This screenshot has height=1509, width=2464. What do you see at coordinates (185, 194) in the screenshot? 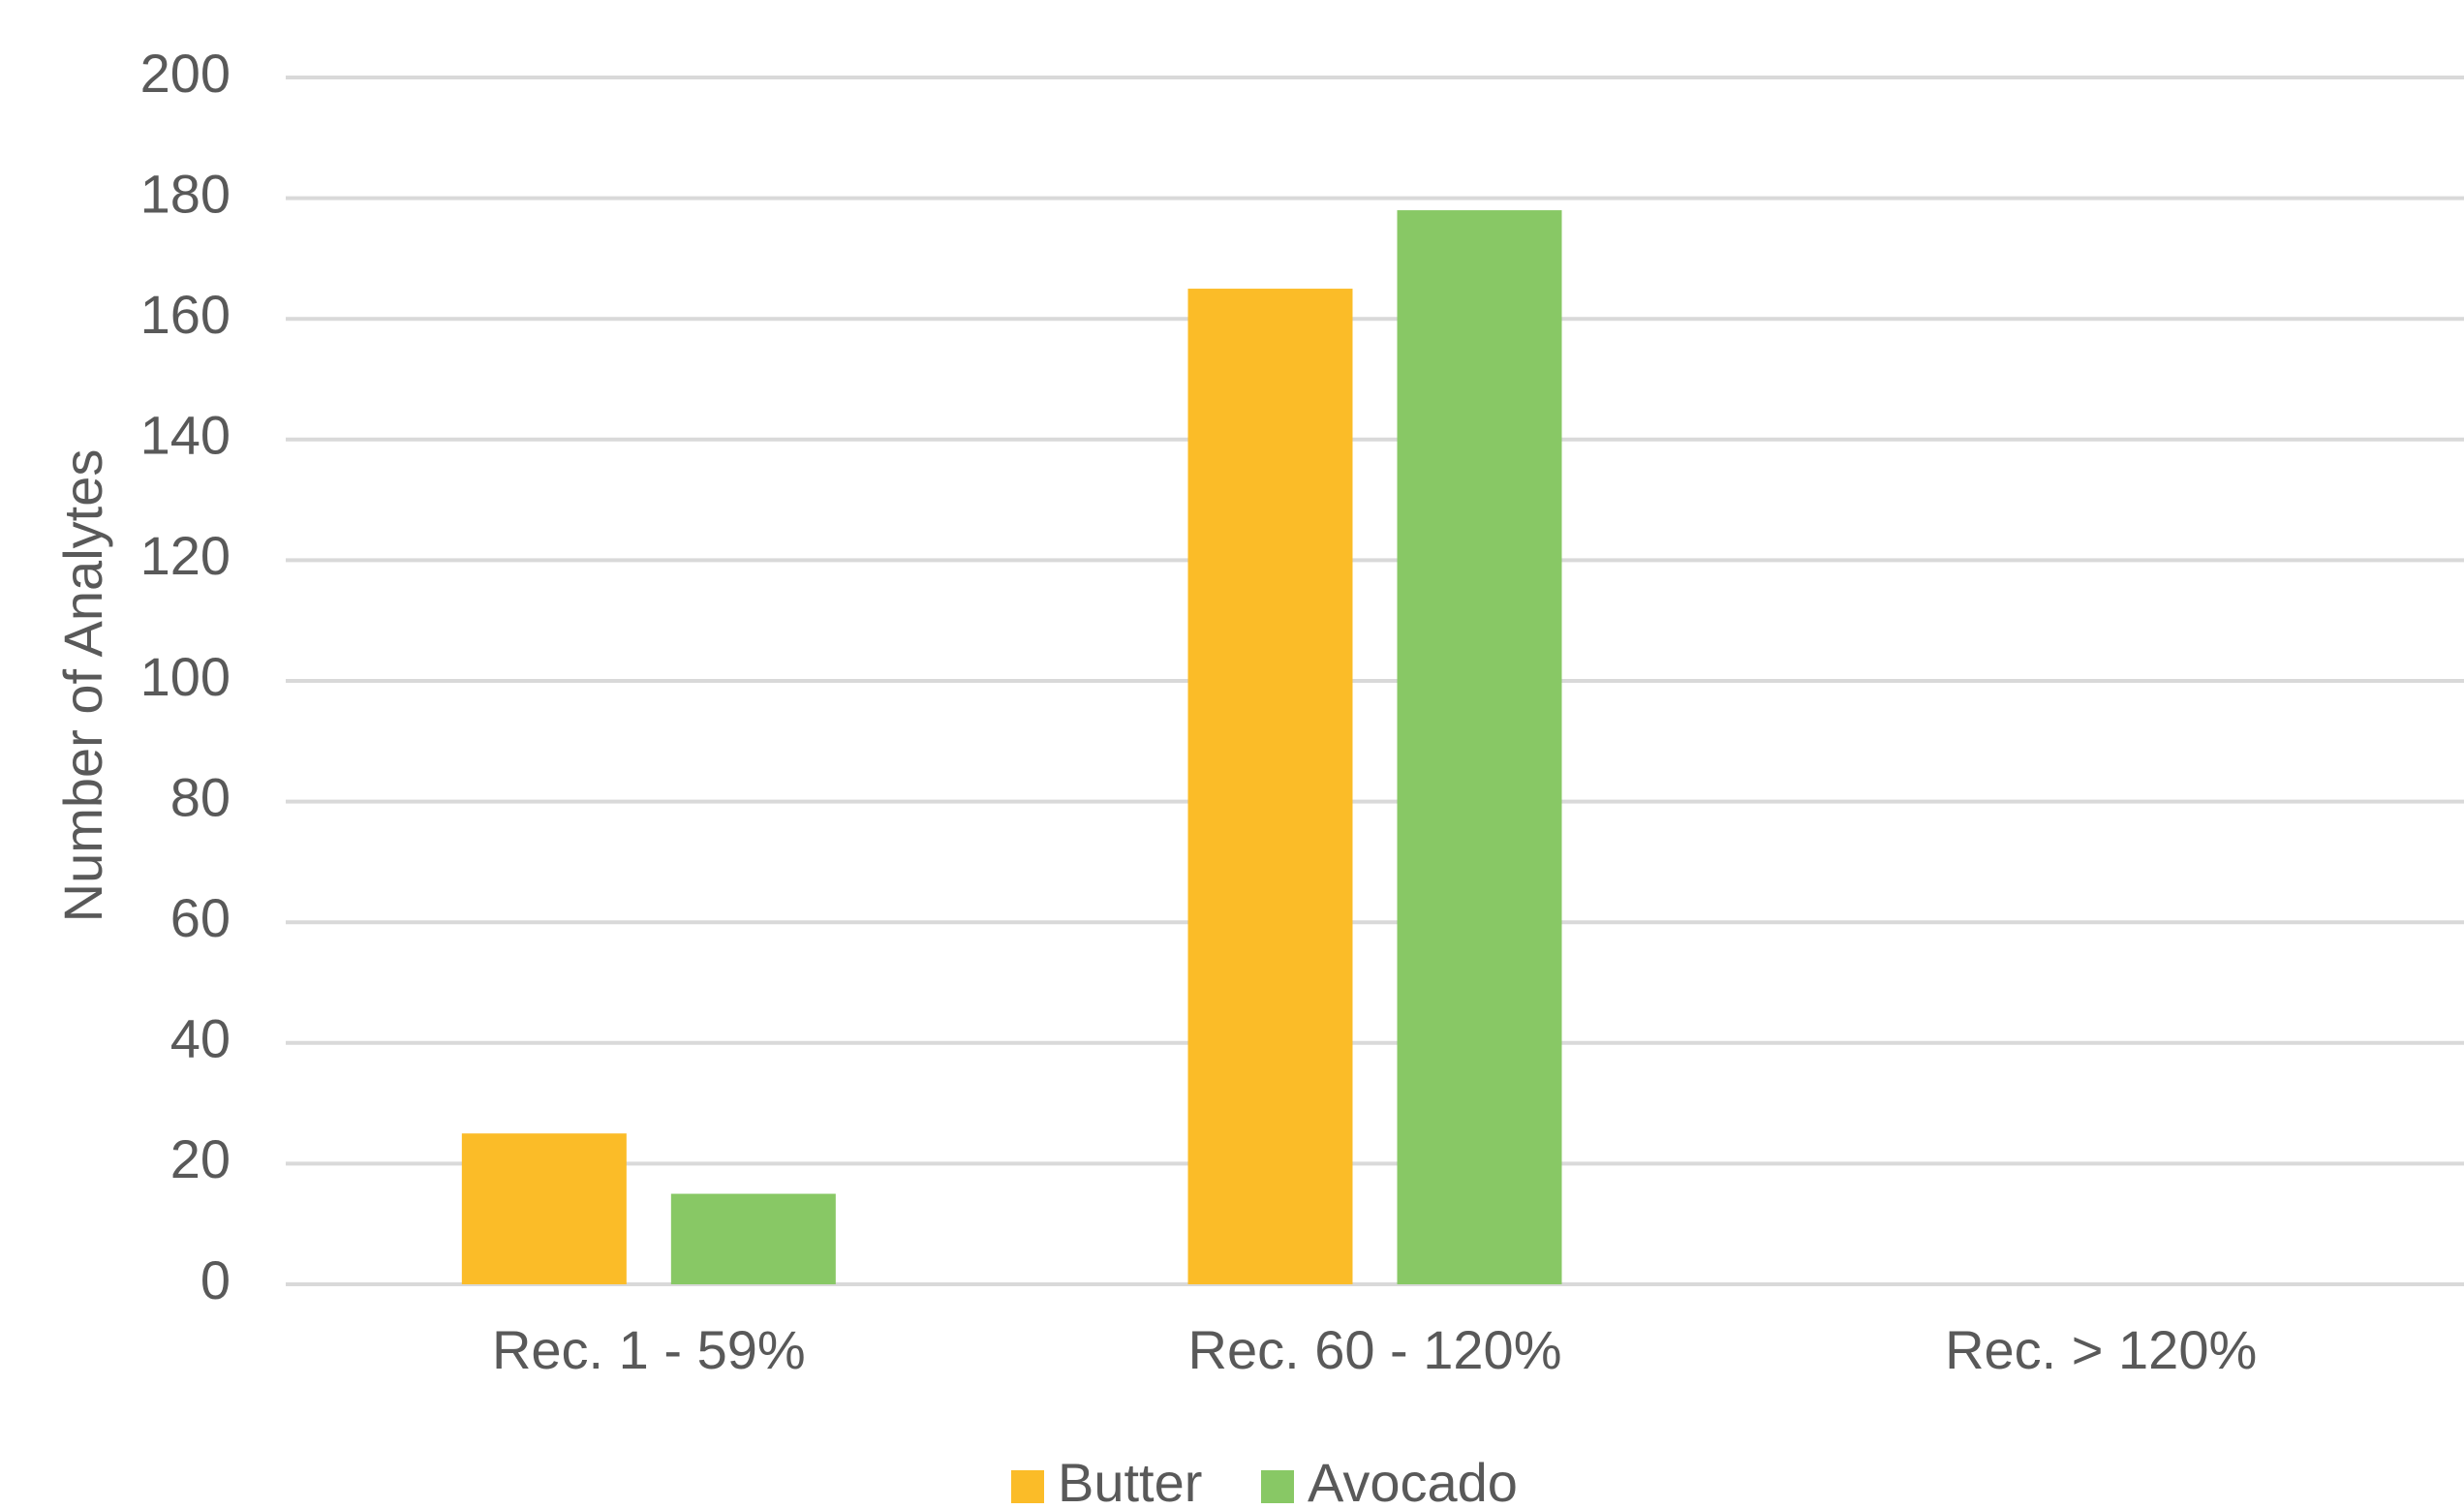
I see `y-tick-label: 180` at bounding box center [185, 194].